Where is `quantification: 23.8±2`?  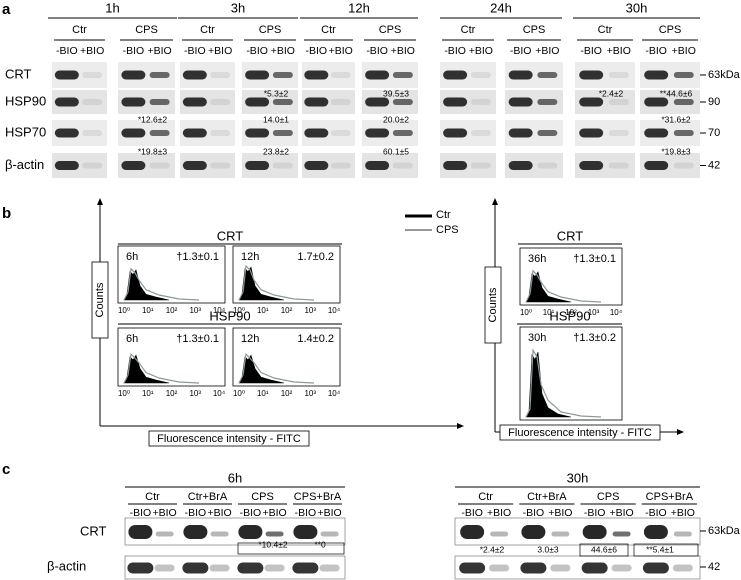
quantification: 23.8±2 is located at coordinates (276, 151).